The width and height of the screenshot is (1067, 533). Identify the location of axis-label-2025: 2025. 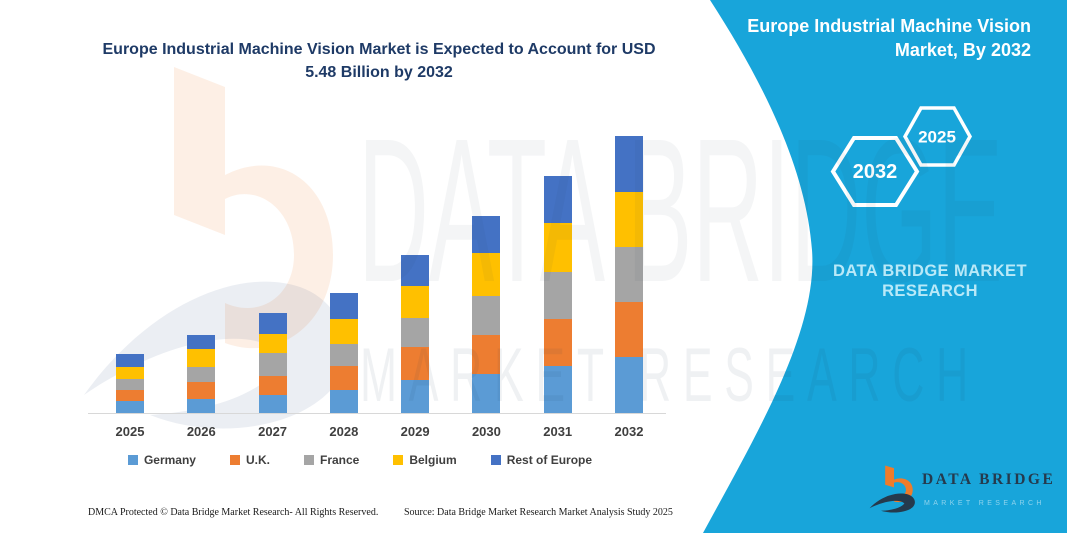
(130, 431).